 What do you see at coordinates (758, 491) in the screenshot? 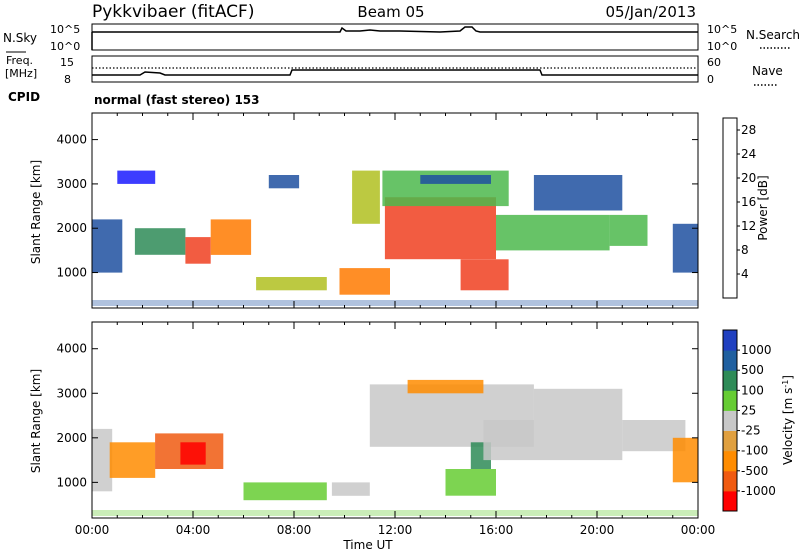
I see `velocity-colorbar-tick-label-7: -1000` at bounding box center [758, 491].